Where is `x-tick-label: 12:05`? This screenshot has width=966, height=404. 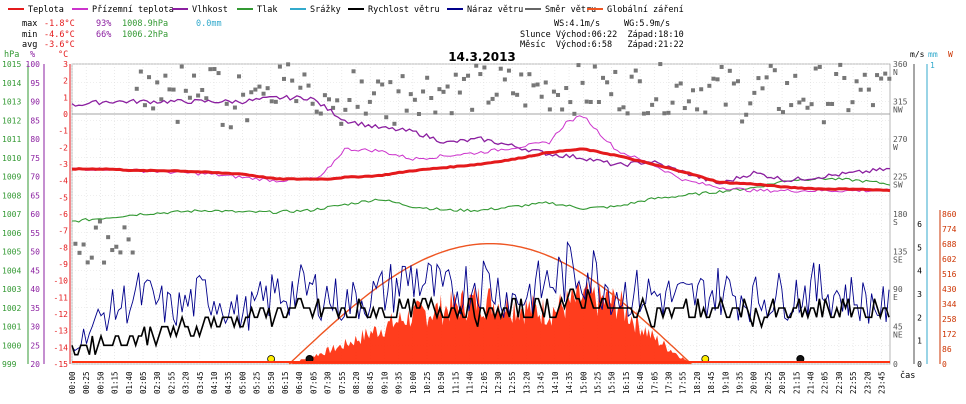 x-tick-label: 12:05 is located at coordinates (484, 382).